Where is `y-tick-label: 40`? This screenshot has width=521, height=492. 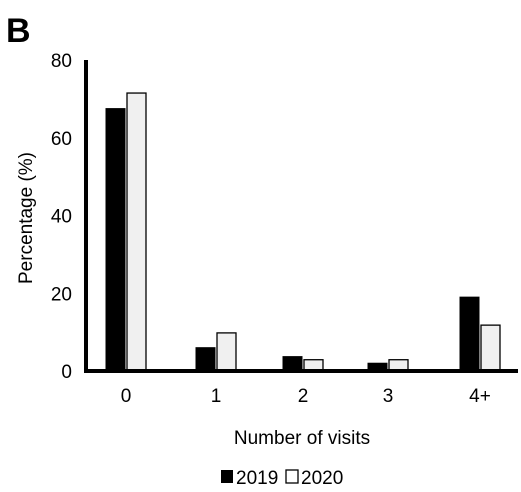
y-tick-label: 40 is located at coordinates (61, 217).